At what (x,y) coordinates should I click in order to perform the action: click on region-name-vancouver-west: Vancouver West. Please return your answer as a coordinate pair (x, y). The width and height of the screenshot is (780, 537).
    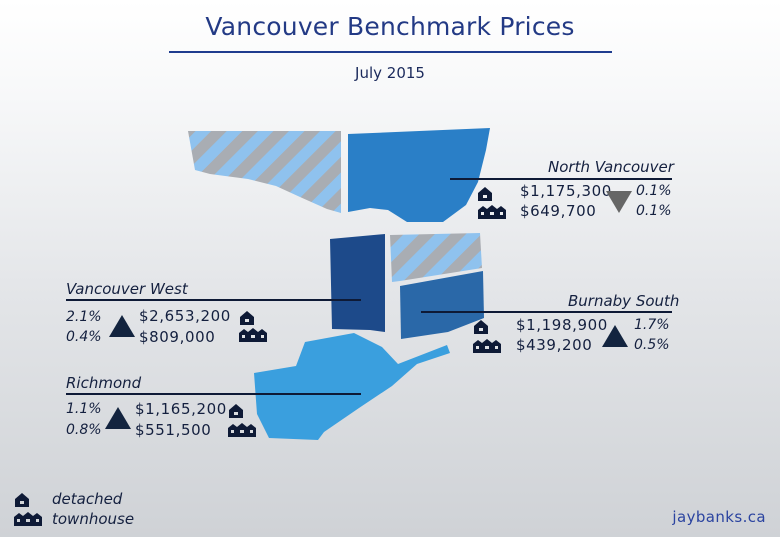
    Looking at the image, I should click on (127, 289).